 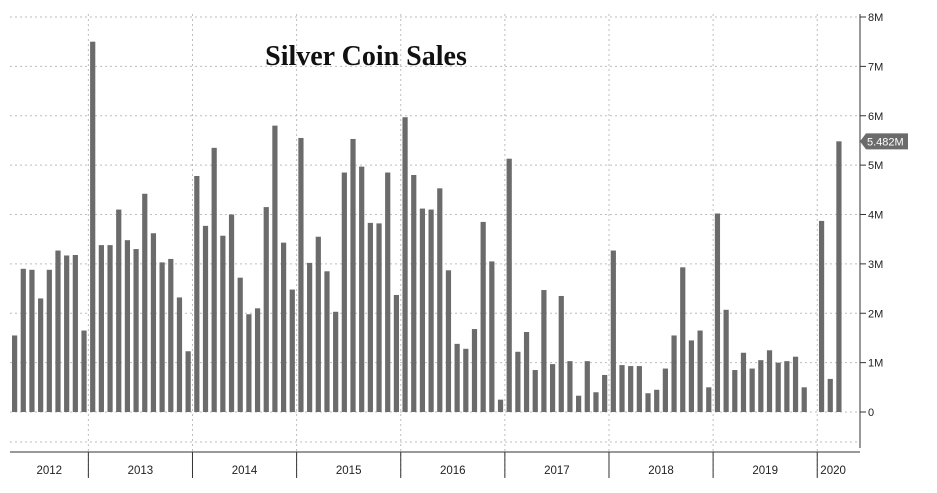 What do you see at coordinates (875, 166) in the screenshot?
I see `y-tick-label: 5M` at bounding box center [875, 166].